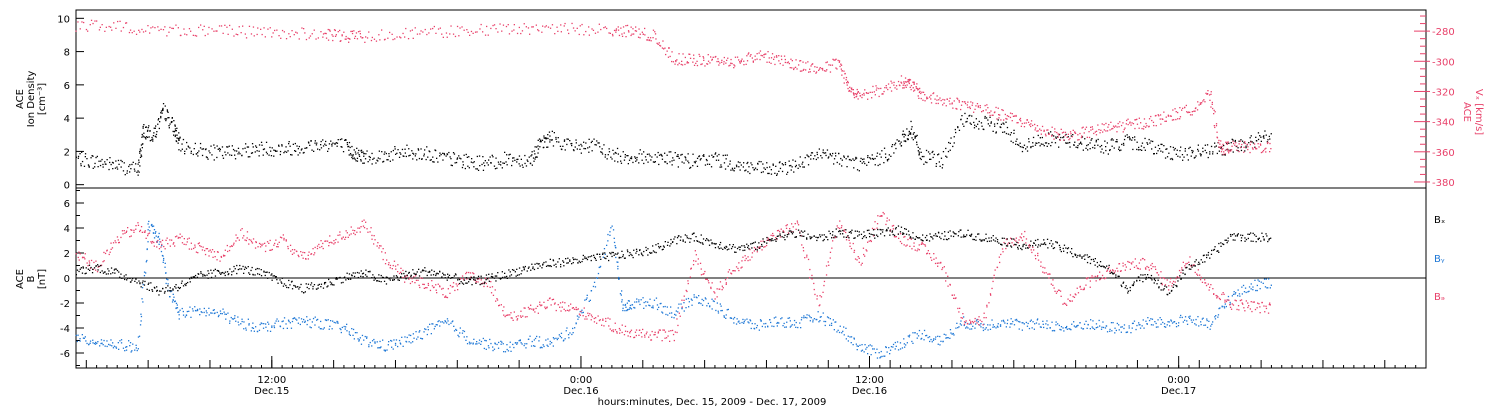  What do you see at coordinates (580, 391) in the screenshot?
I see `date-tick-label: Dec.16` at bounding box center [580, 391].